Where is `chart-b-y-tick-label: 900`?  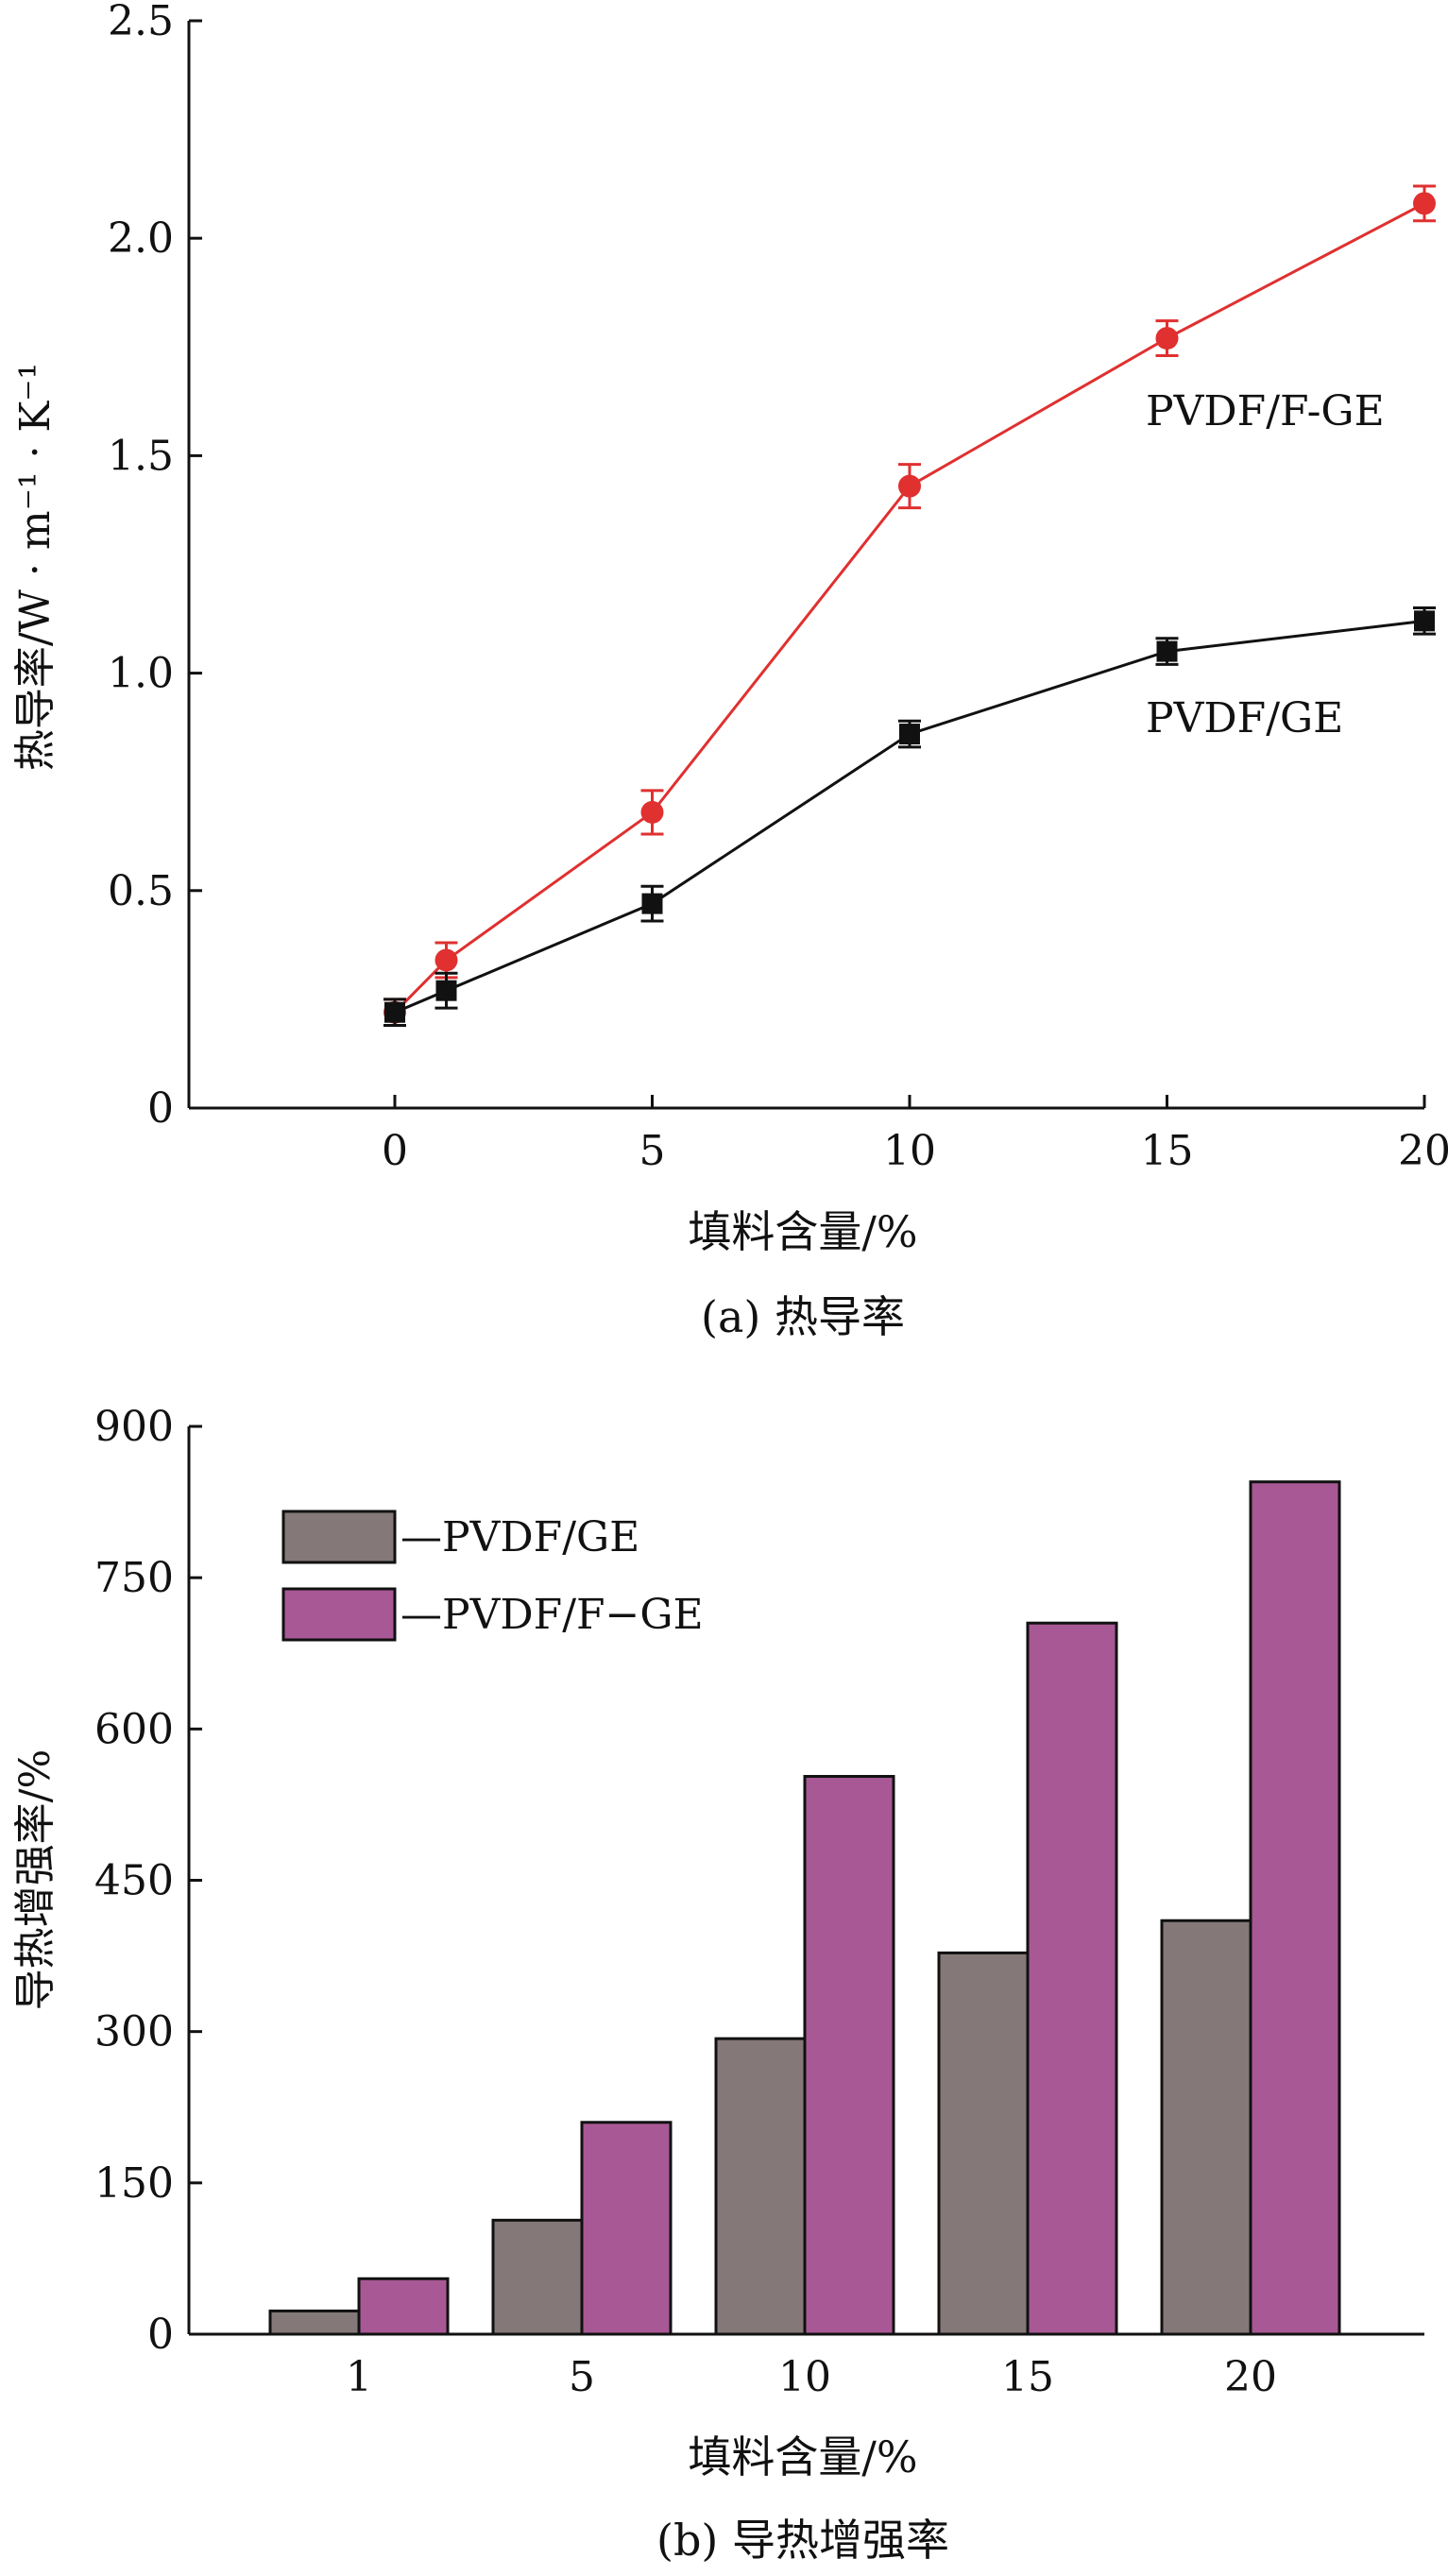
chart-b-y-tick-label: 900 is located at coordinates (134, 1427).